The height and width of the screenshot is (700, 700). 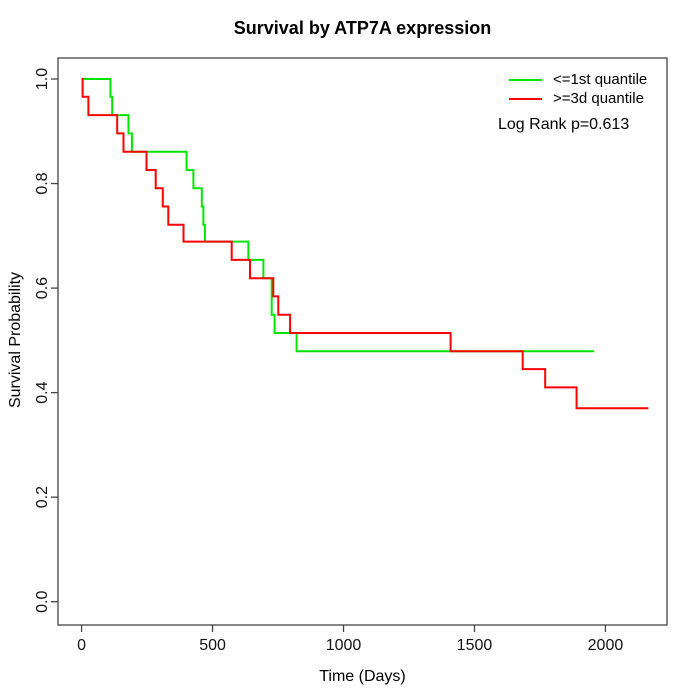 What do you see at coordinates (362, 28) in the screenshot?
I see `plot-title: Survival by ATP7A expression` at bounding box center [362, 28].